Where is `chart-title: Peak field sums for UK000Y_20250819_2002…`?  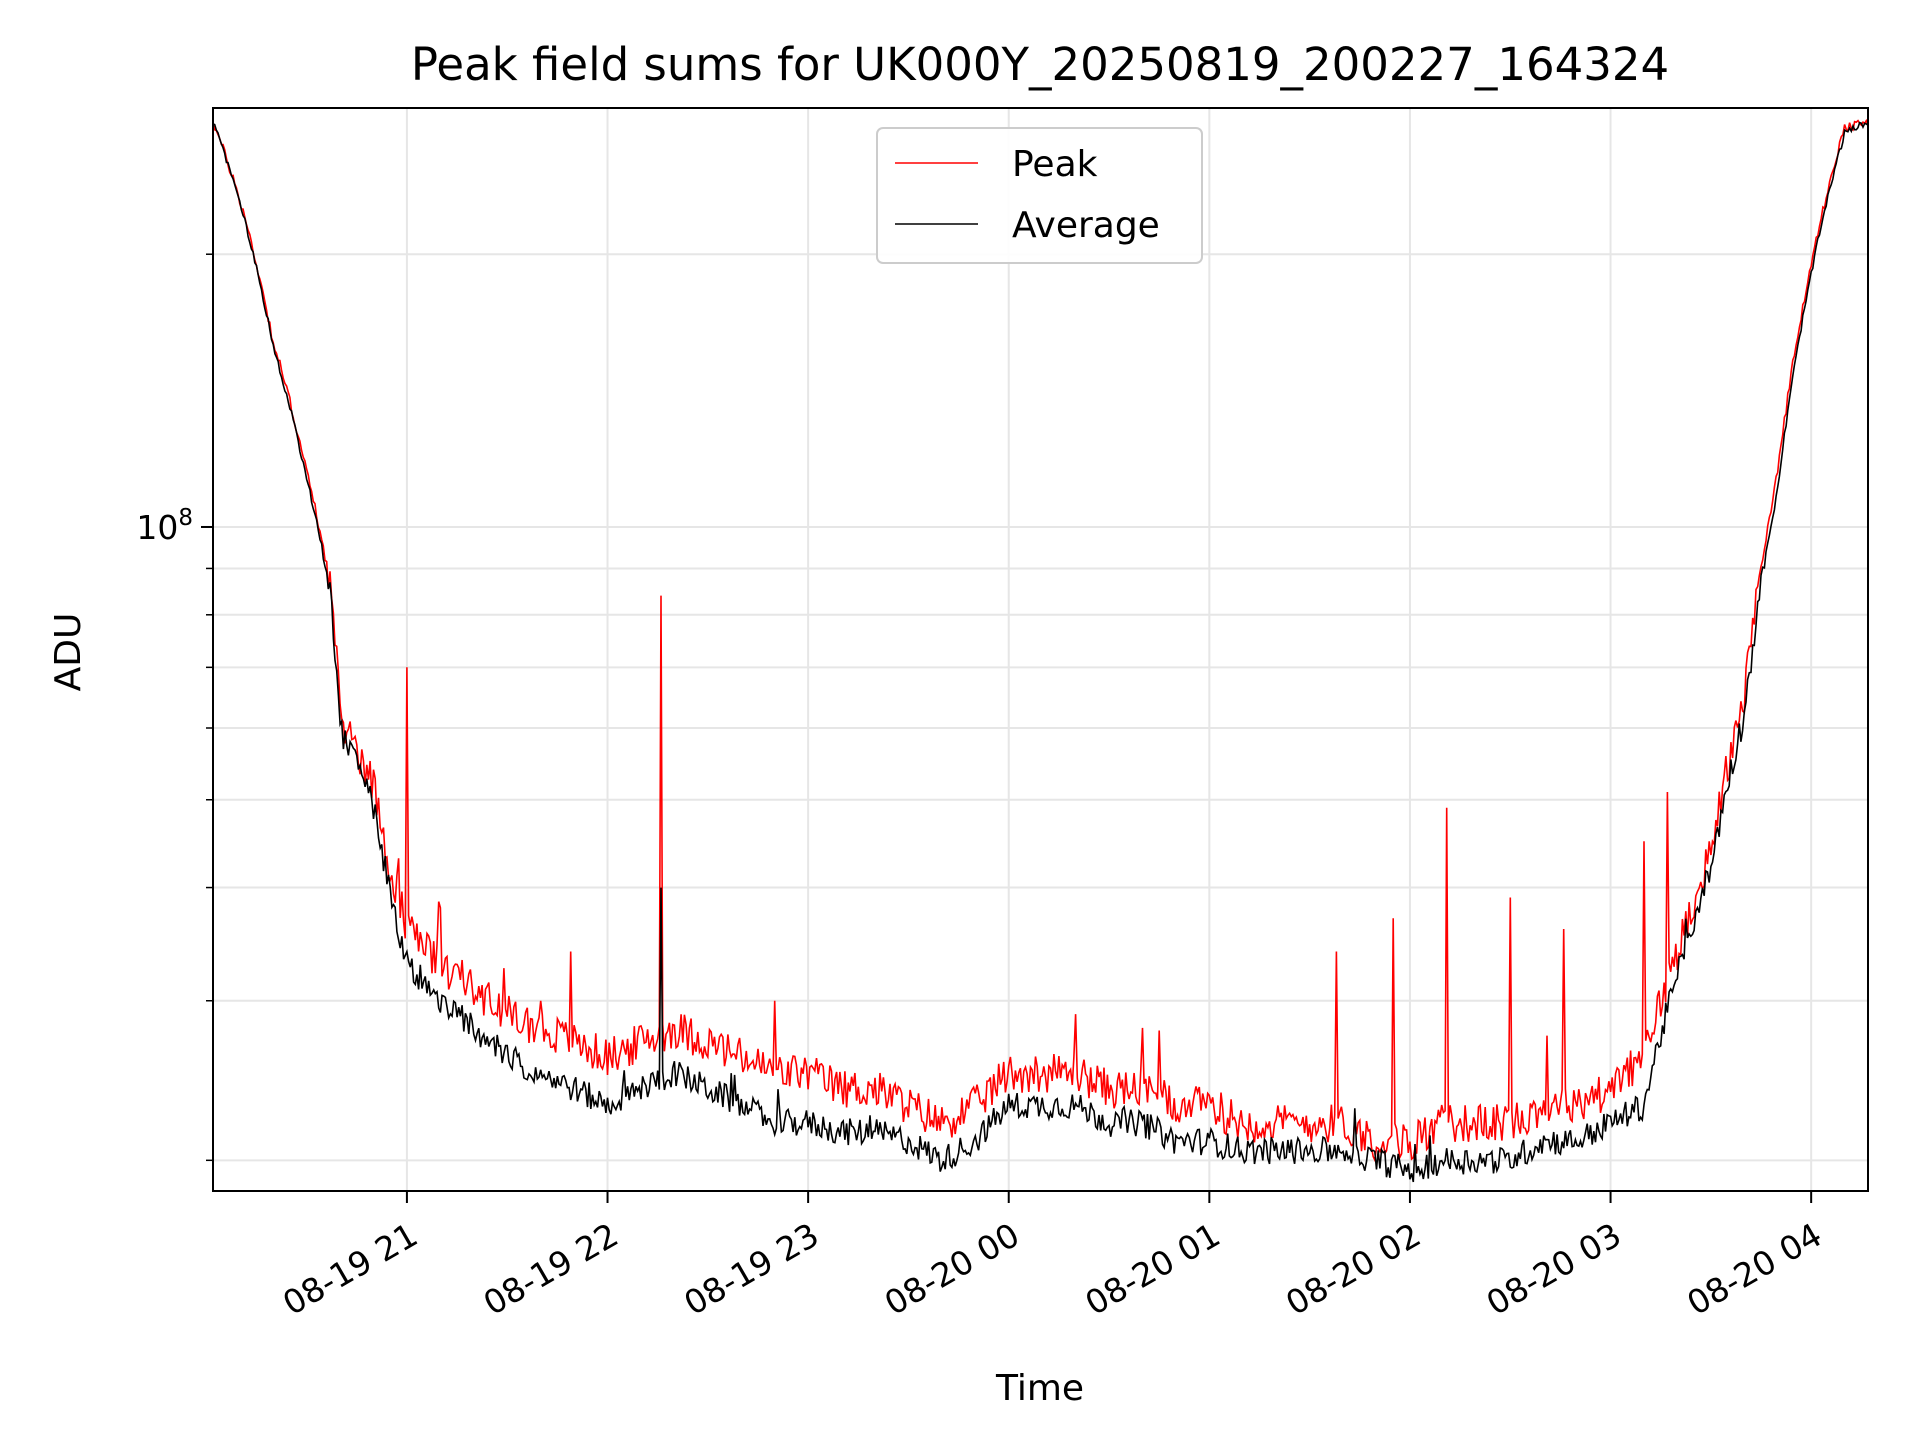 chart-title: Peak field sums for UK000Y_20250819_2002… is located at coordinates (1040, 64).